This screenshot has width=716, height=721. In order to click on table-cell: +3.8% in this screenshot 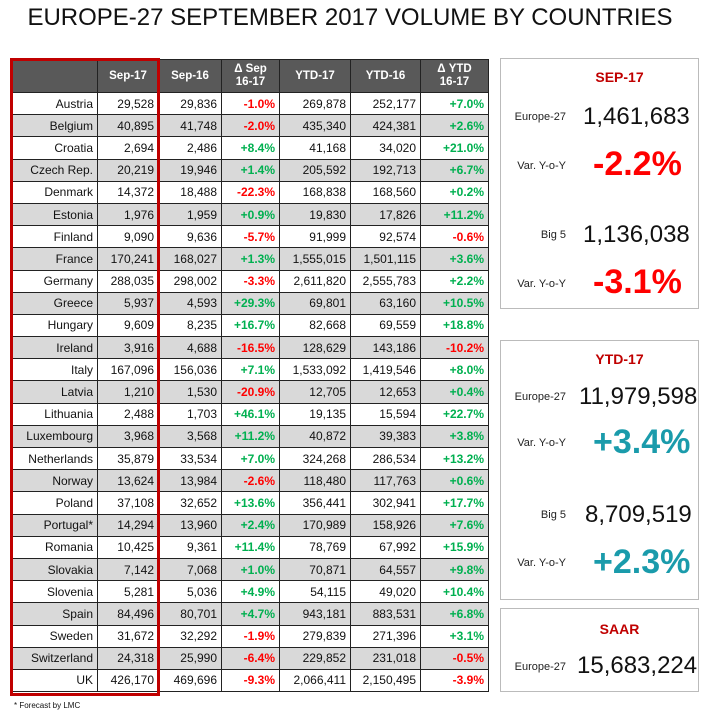, I will do `click(454, 436)`.